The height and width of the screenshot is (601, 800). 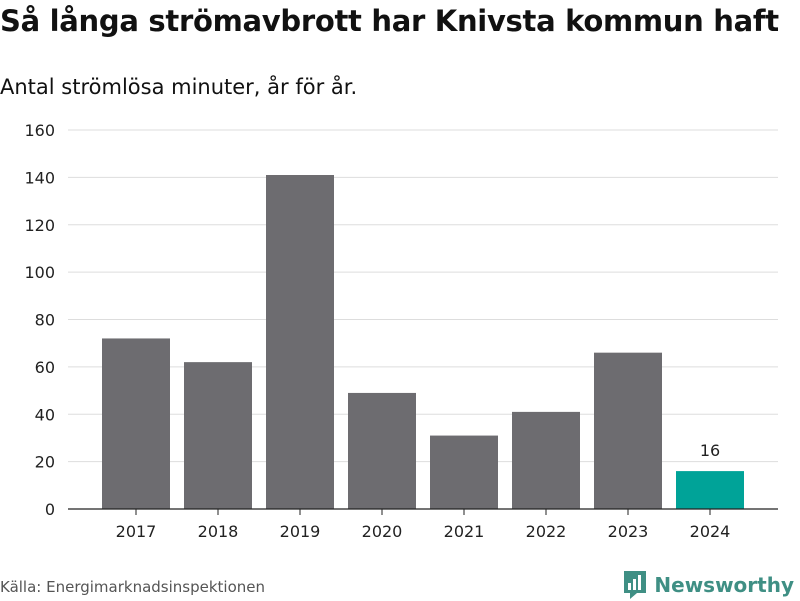 I want to click on x-axis-ticks: 2017 2018 2019 2020 2021 2022 2023 2024, so click(x=423, y=525).